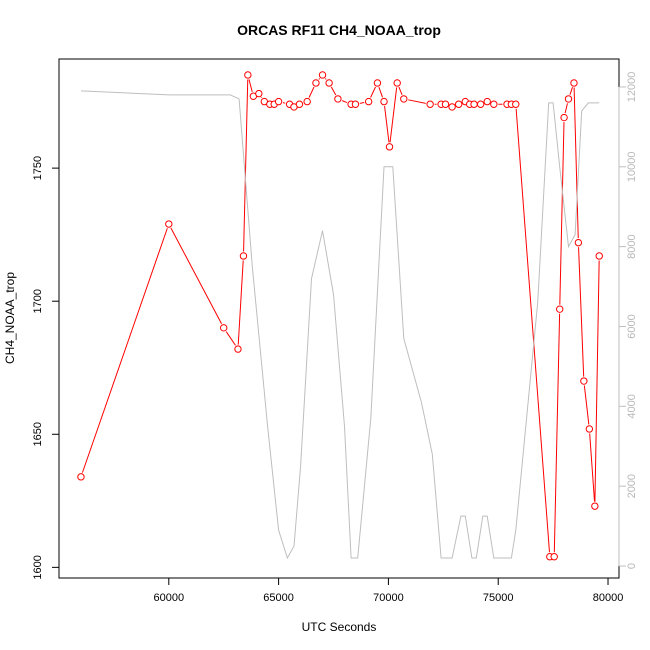 This screenshot has width=650, height=650. What do you see at coordinates (10, 318) in the screenshot?
I see `y-axis-label: CH4_NOAA_trop` at bounding box center [10, 318].